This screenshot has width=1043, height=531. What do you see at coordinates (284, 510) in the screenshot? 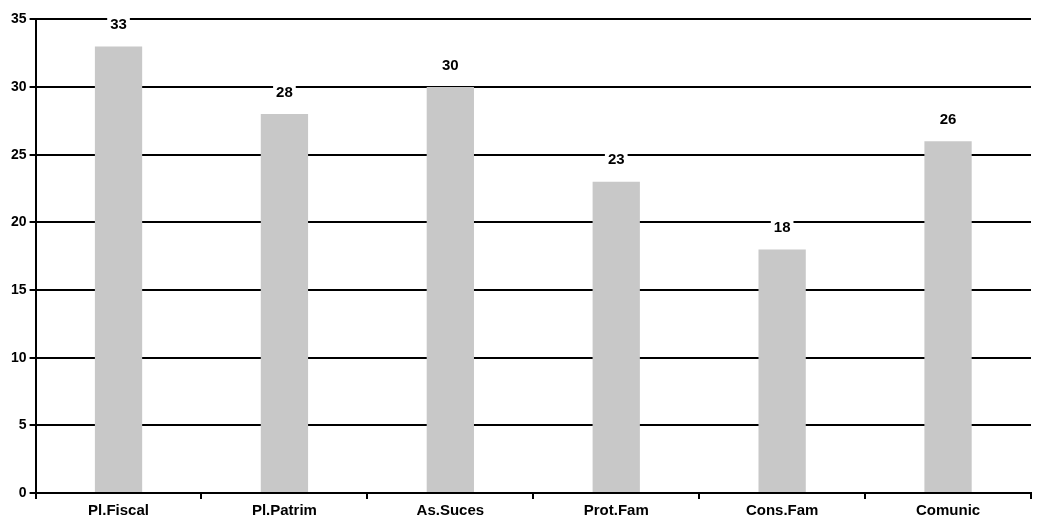
I see `x-tick-label: Pl.Patrim` at bounding box center [284, 510].